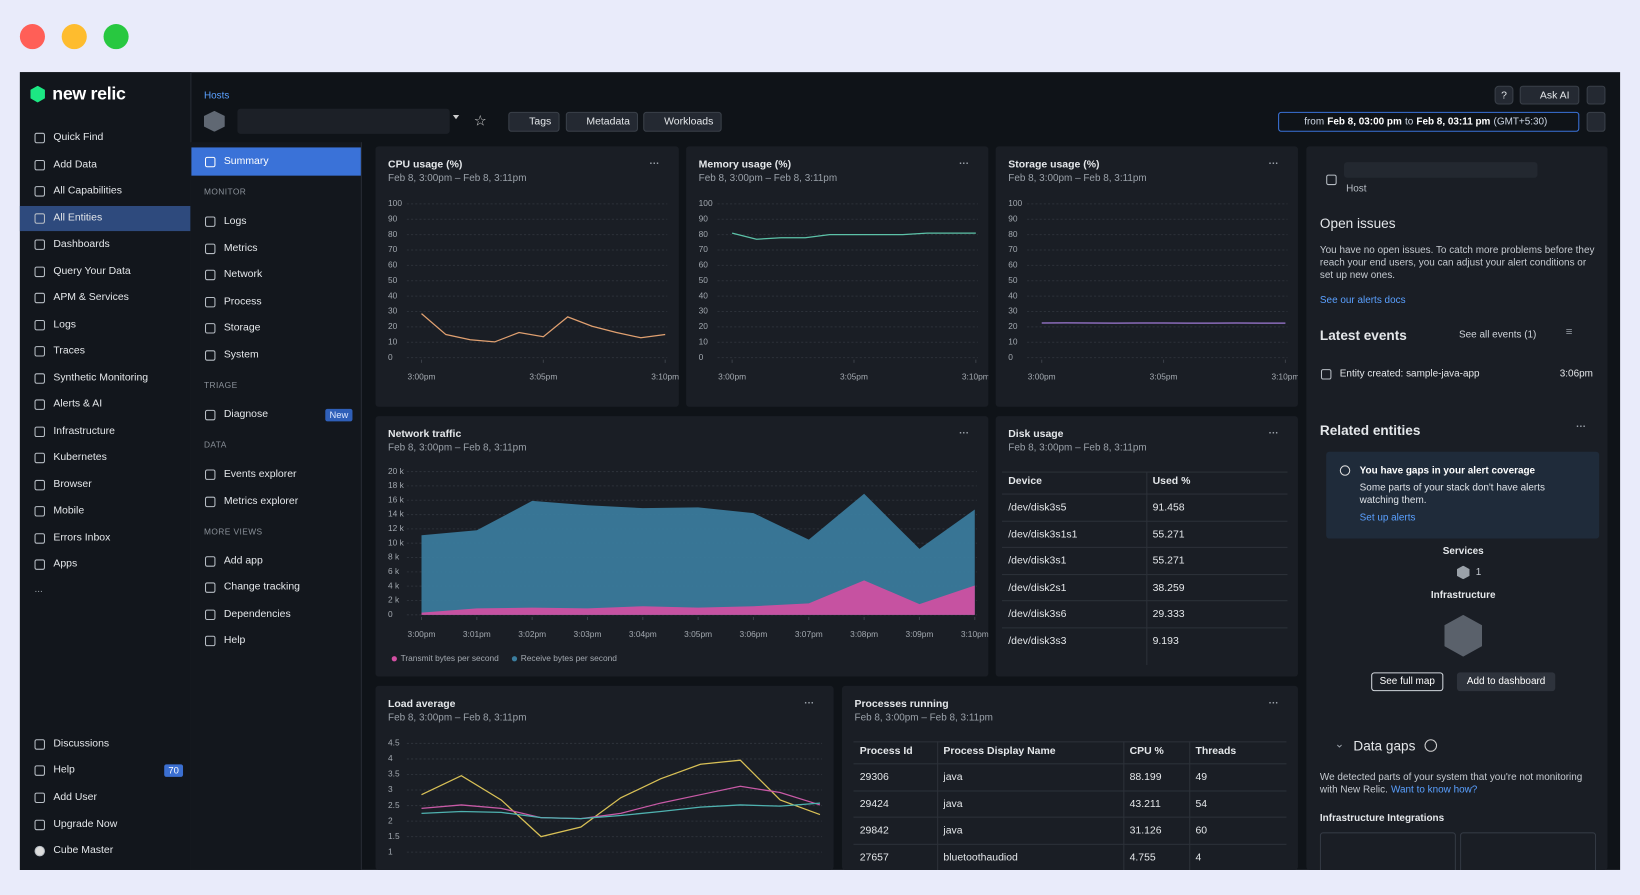 The image size is (1640, 895). What do you see at coordinates (1142, 857) in the screenshot?
I see `table-cell: 4.755` at bounding box center [1142, 857].